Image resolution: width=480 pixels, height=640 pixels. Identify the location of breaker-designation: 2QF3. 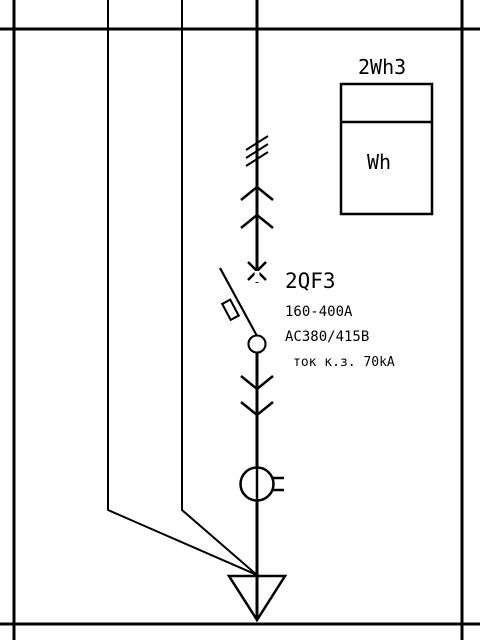
(310, 281).